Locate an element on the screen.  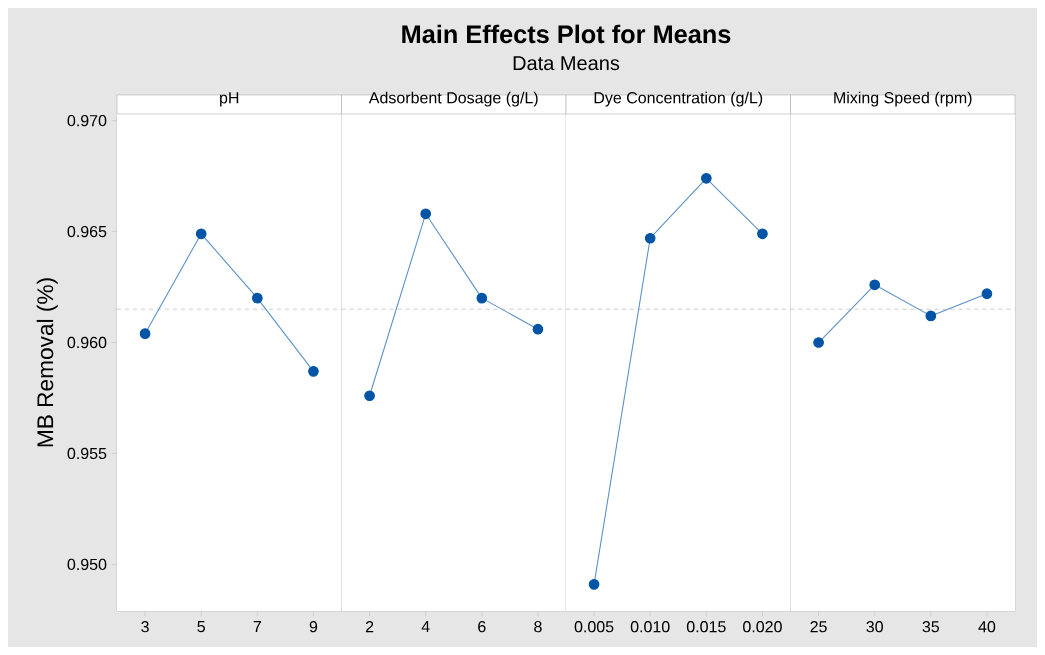
x-tick-label: 4 is located at coordinates (425, 627).